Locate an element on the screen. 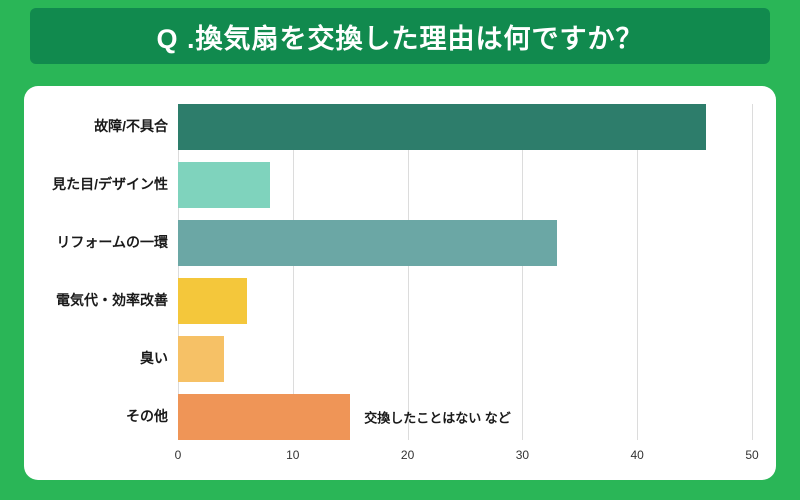 Image resolution: width=800 pixels, height=500 pixels. bar-track: 交換したことはない など is located at coordinates (465, 417).